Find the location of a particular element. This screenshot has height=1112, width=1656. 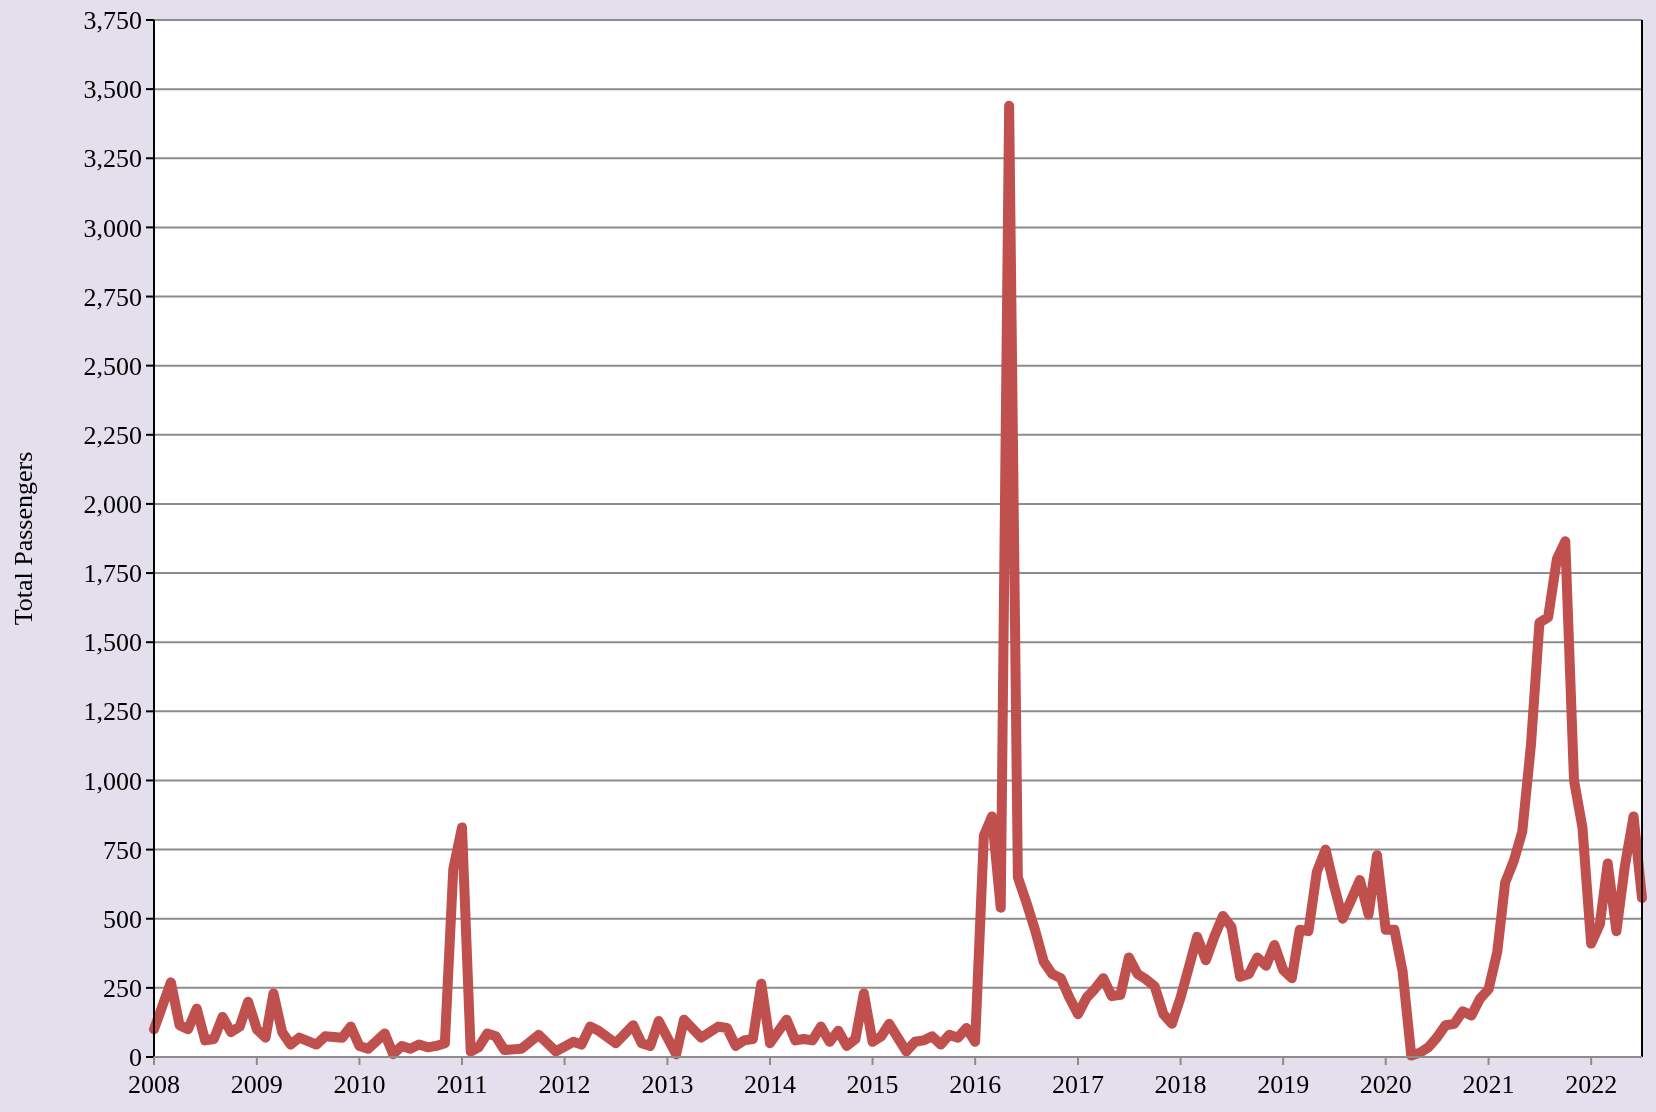

x-tick-label: 2020 is located at coordinates (1385, 1084).